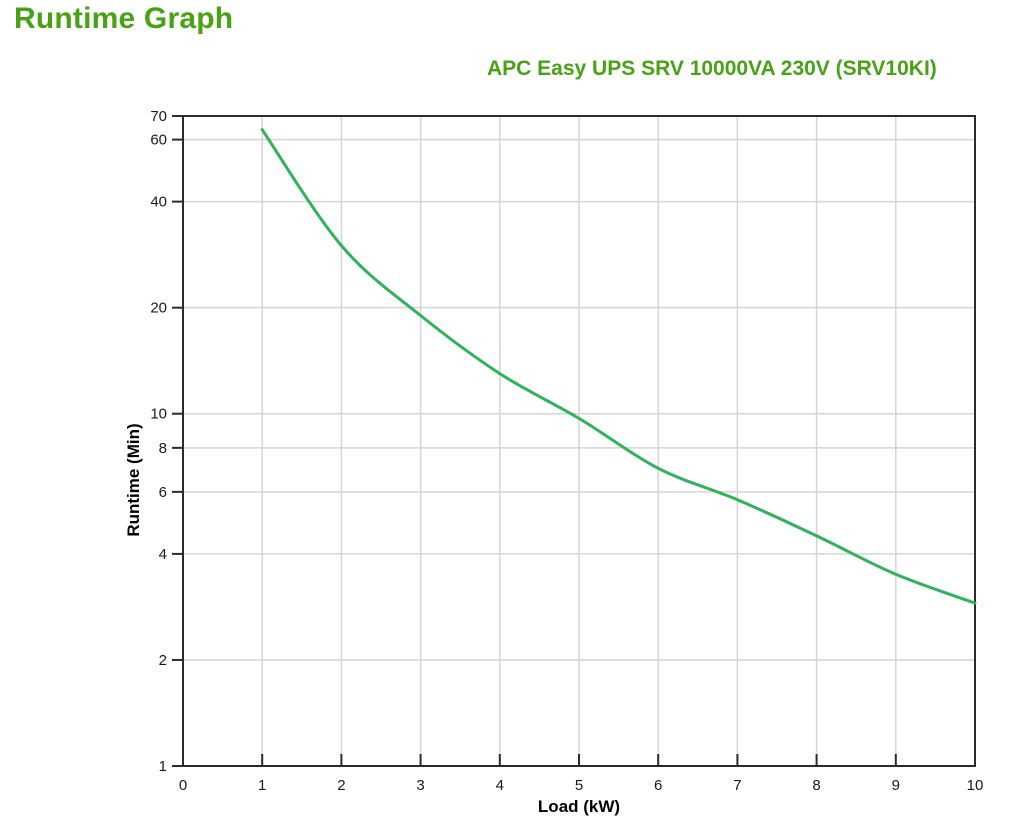 The image size is (1013, 832). What do you see at coordinates (163, 660) in the screenshot?
I see `y-tick-label-2: 2` at bounding box center [163, 660].